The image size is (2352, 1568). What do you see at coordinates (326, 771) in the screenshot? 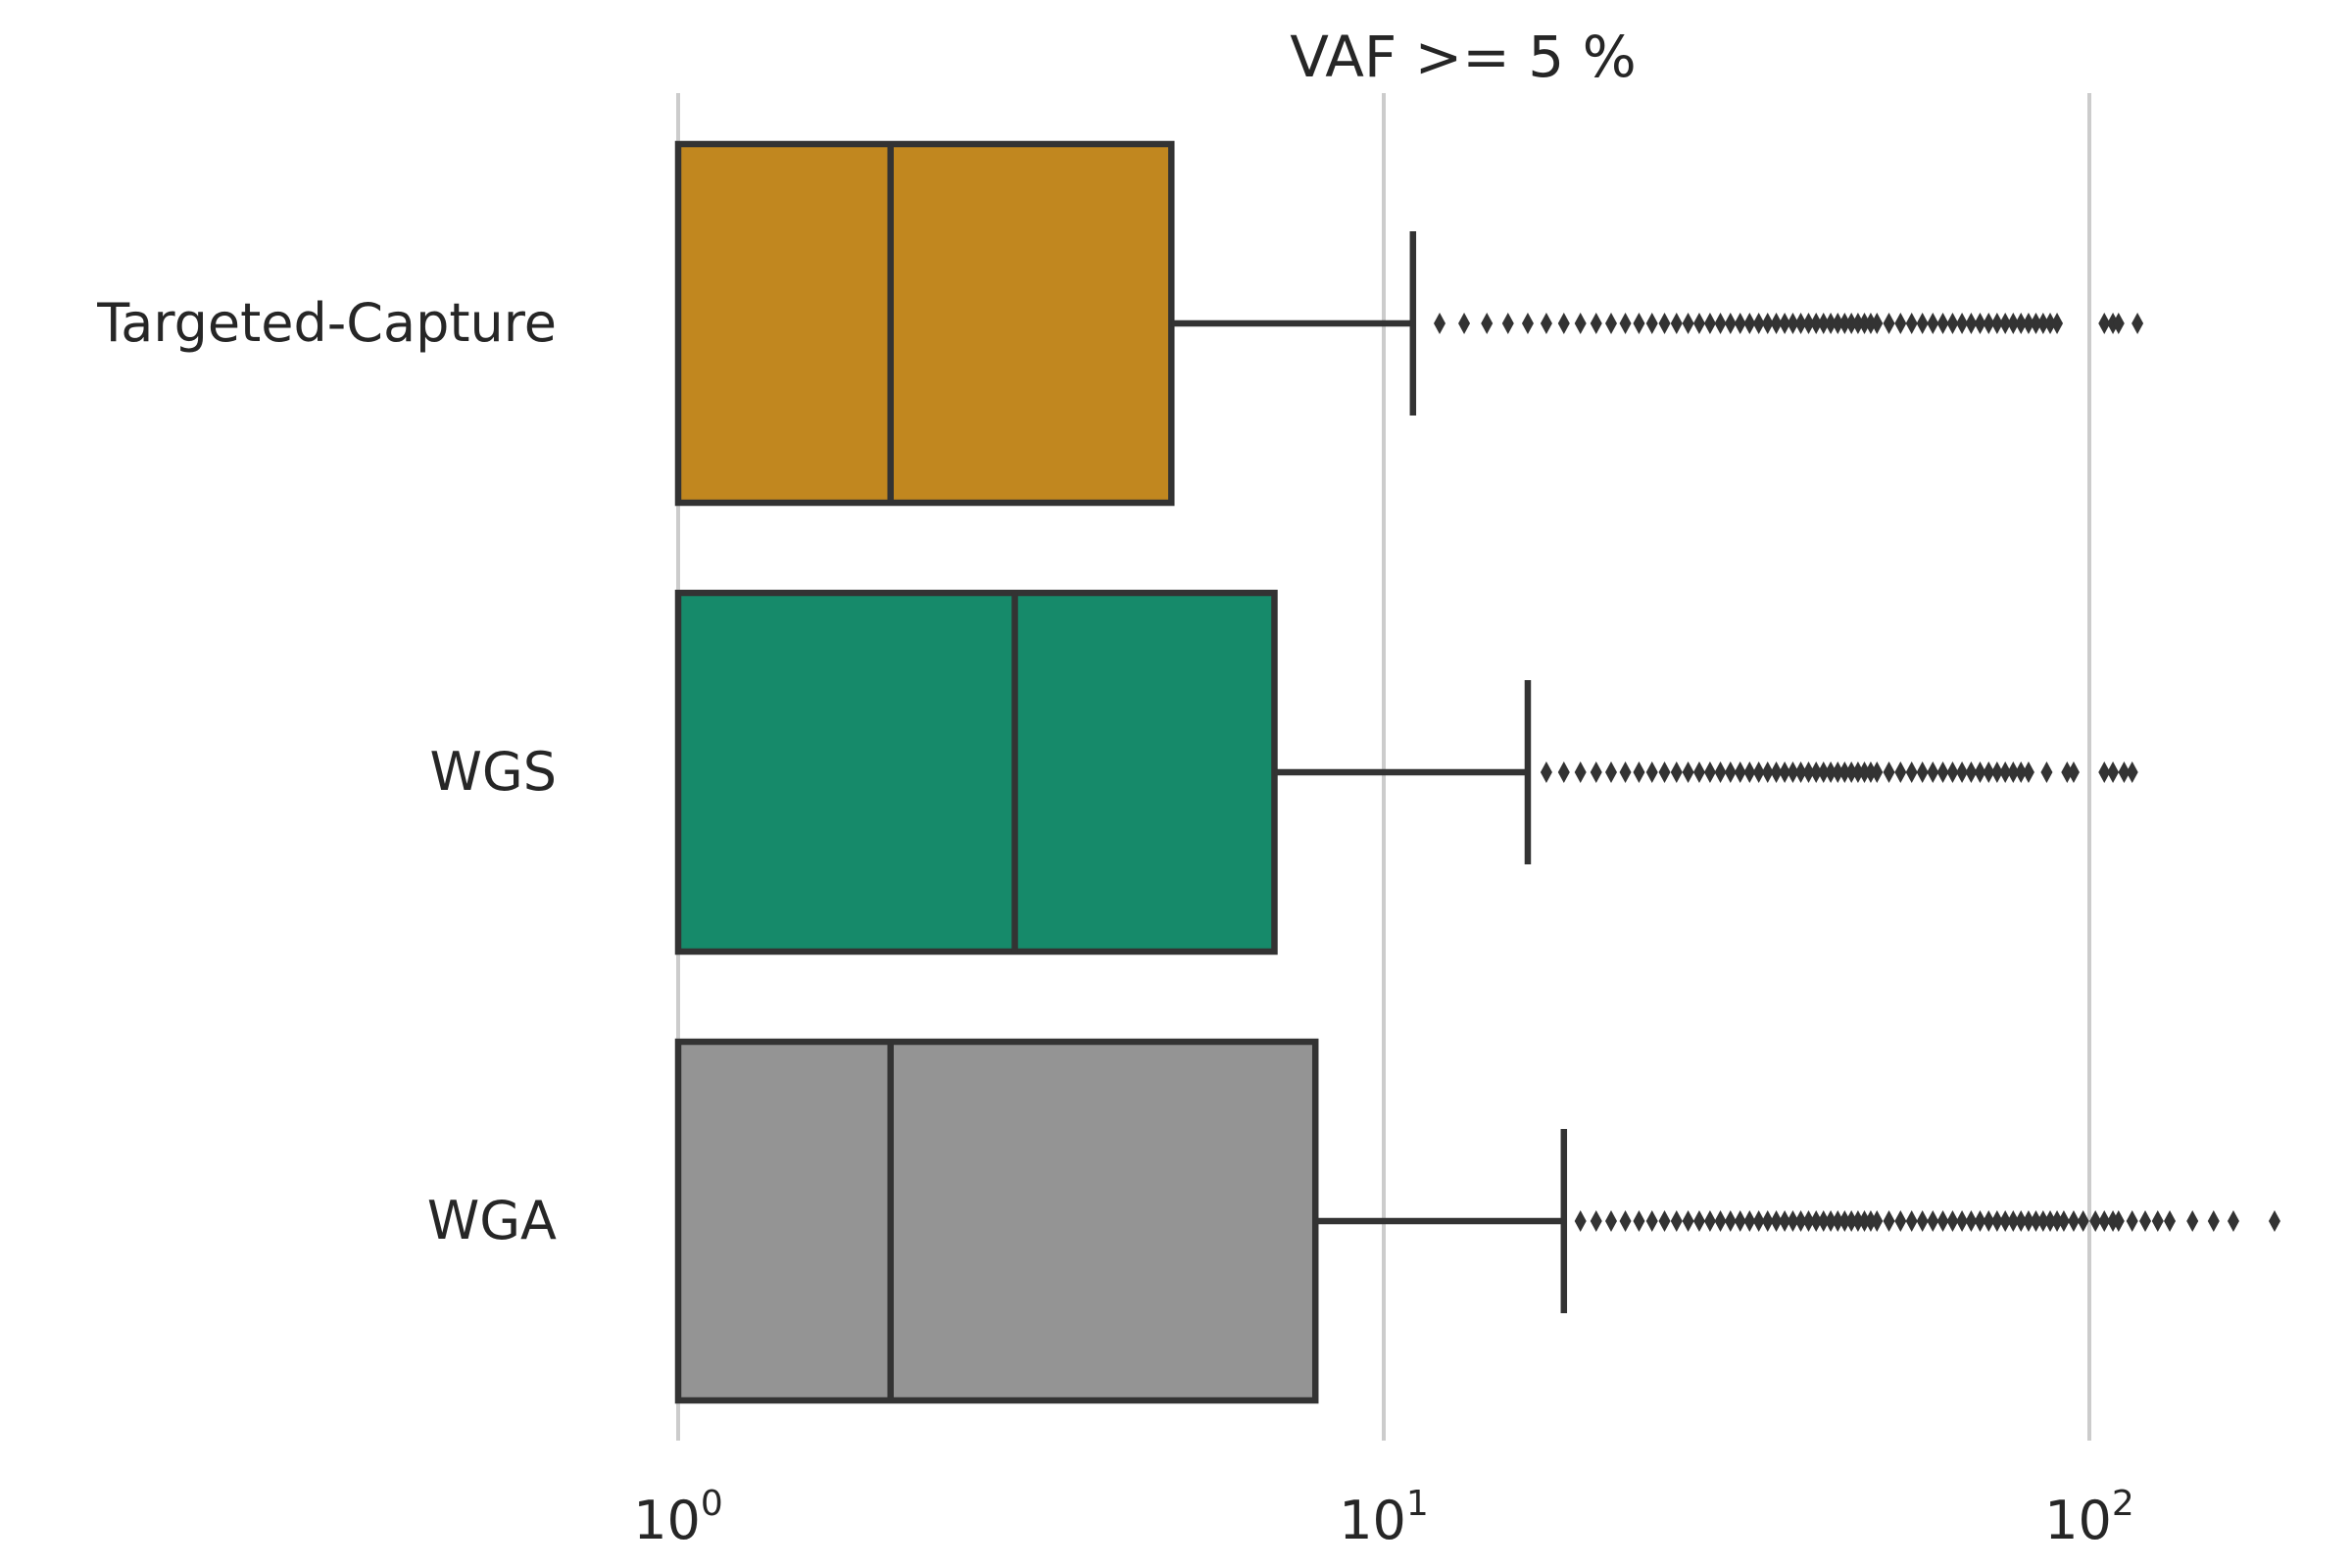
I see `category-labels: Targeted-Capture WGS WGA` at bounding box center [326, 771].